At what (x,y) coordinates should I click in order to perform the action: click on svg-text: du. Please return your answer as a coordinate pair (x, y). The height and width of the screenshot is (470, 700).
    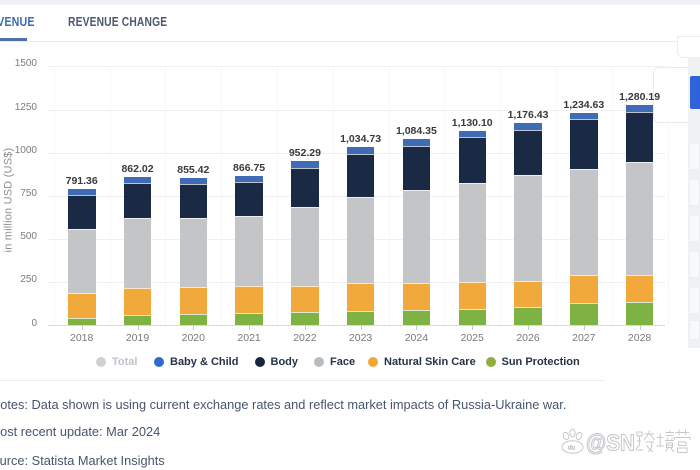
    Looking at the image, I should click on (572, 448).